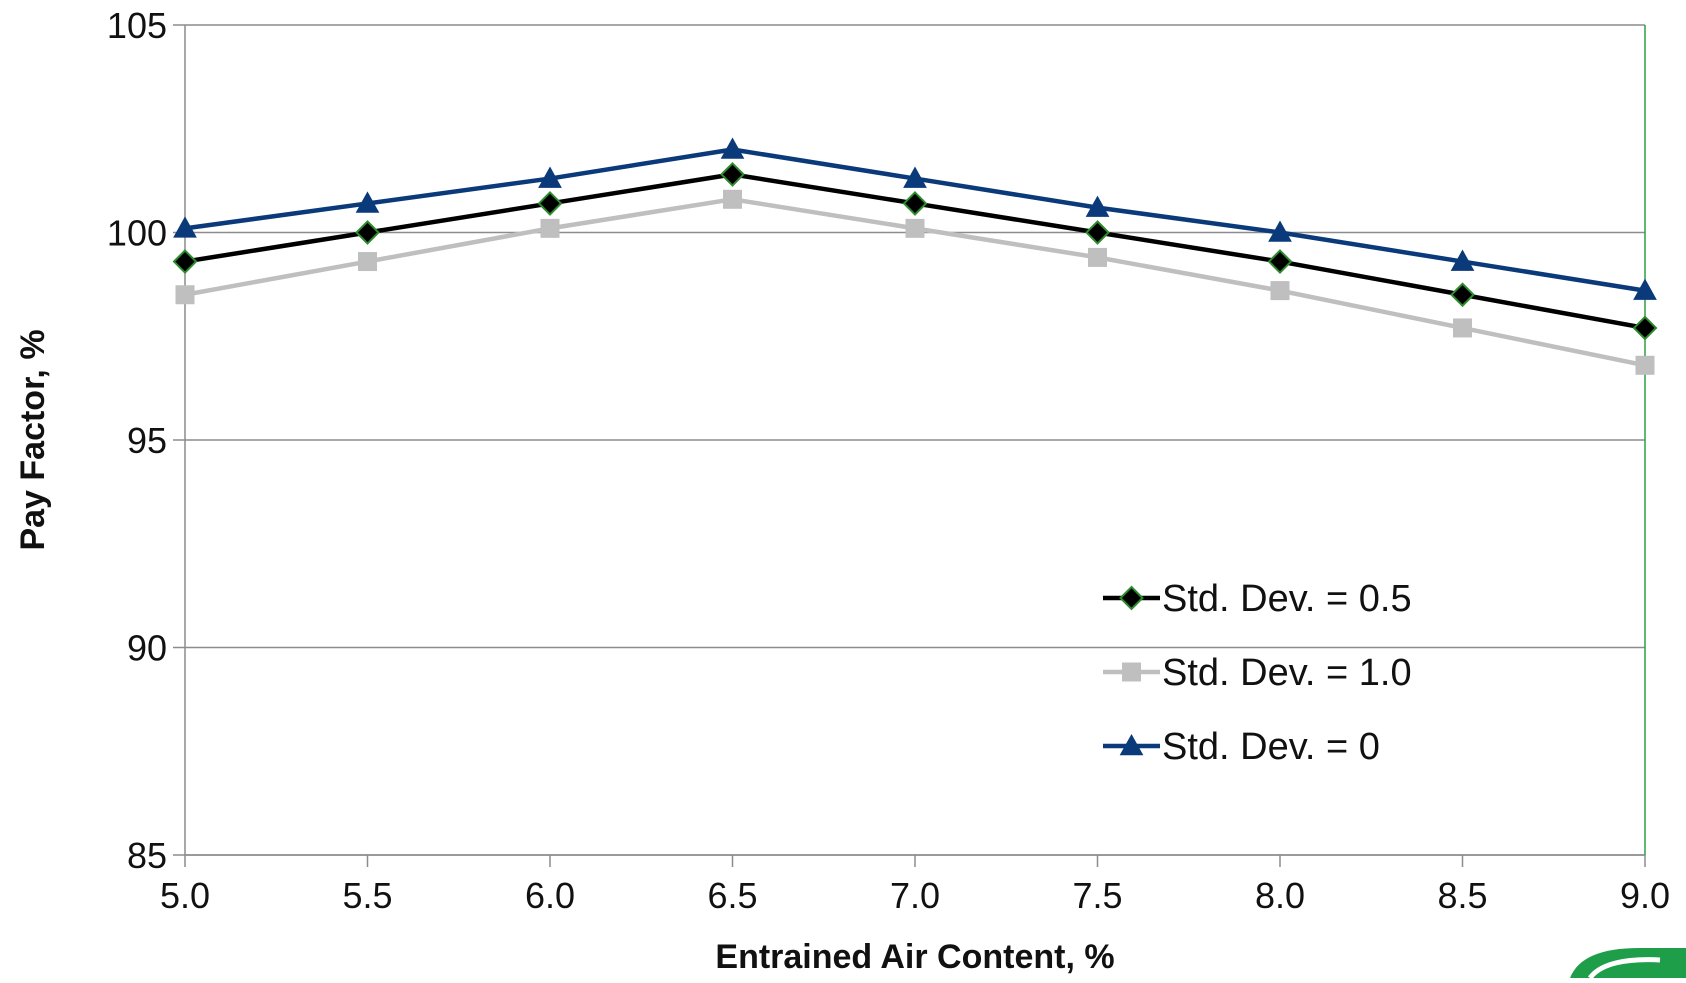  What do you see at coordinates (137, 233) in the screenshot?
I see `y-tick-label: 100` at bounding box center [137, 233].